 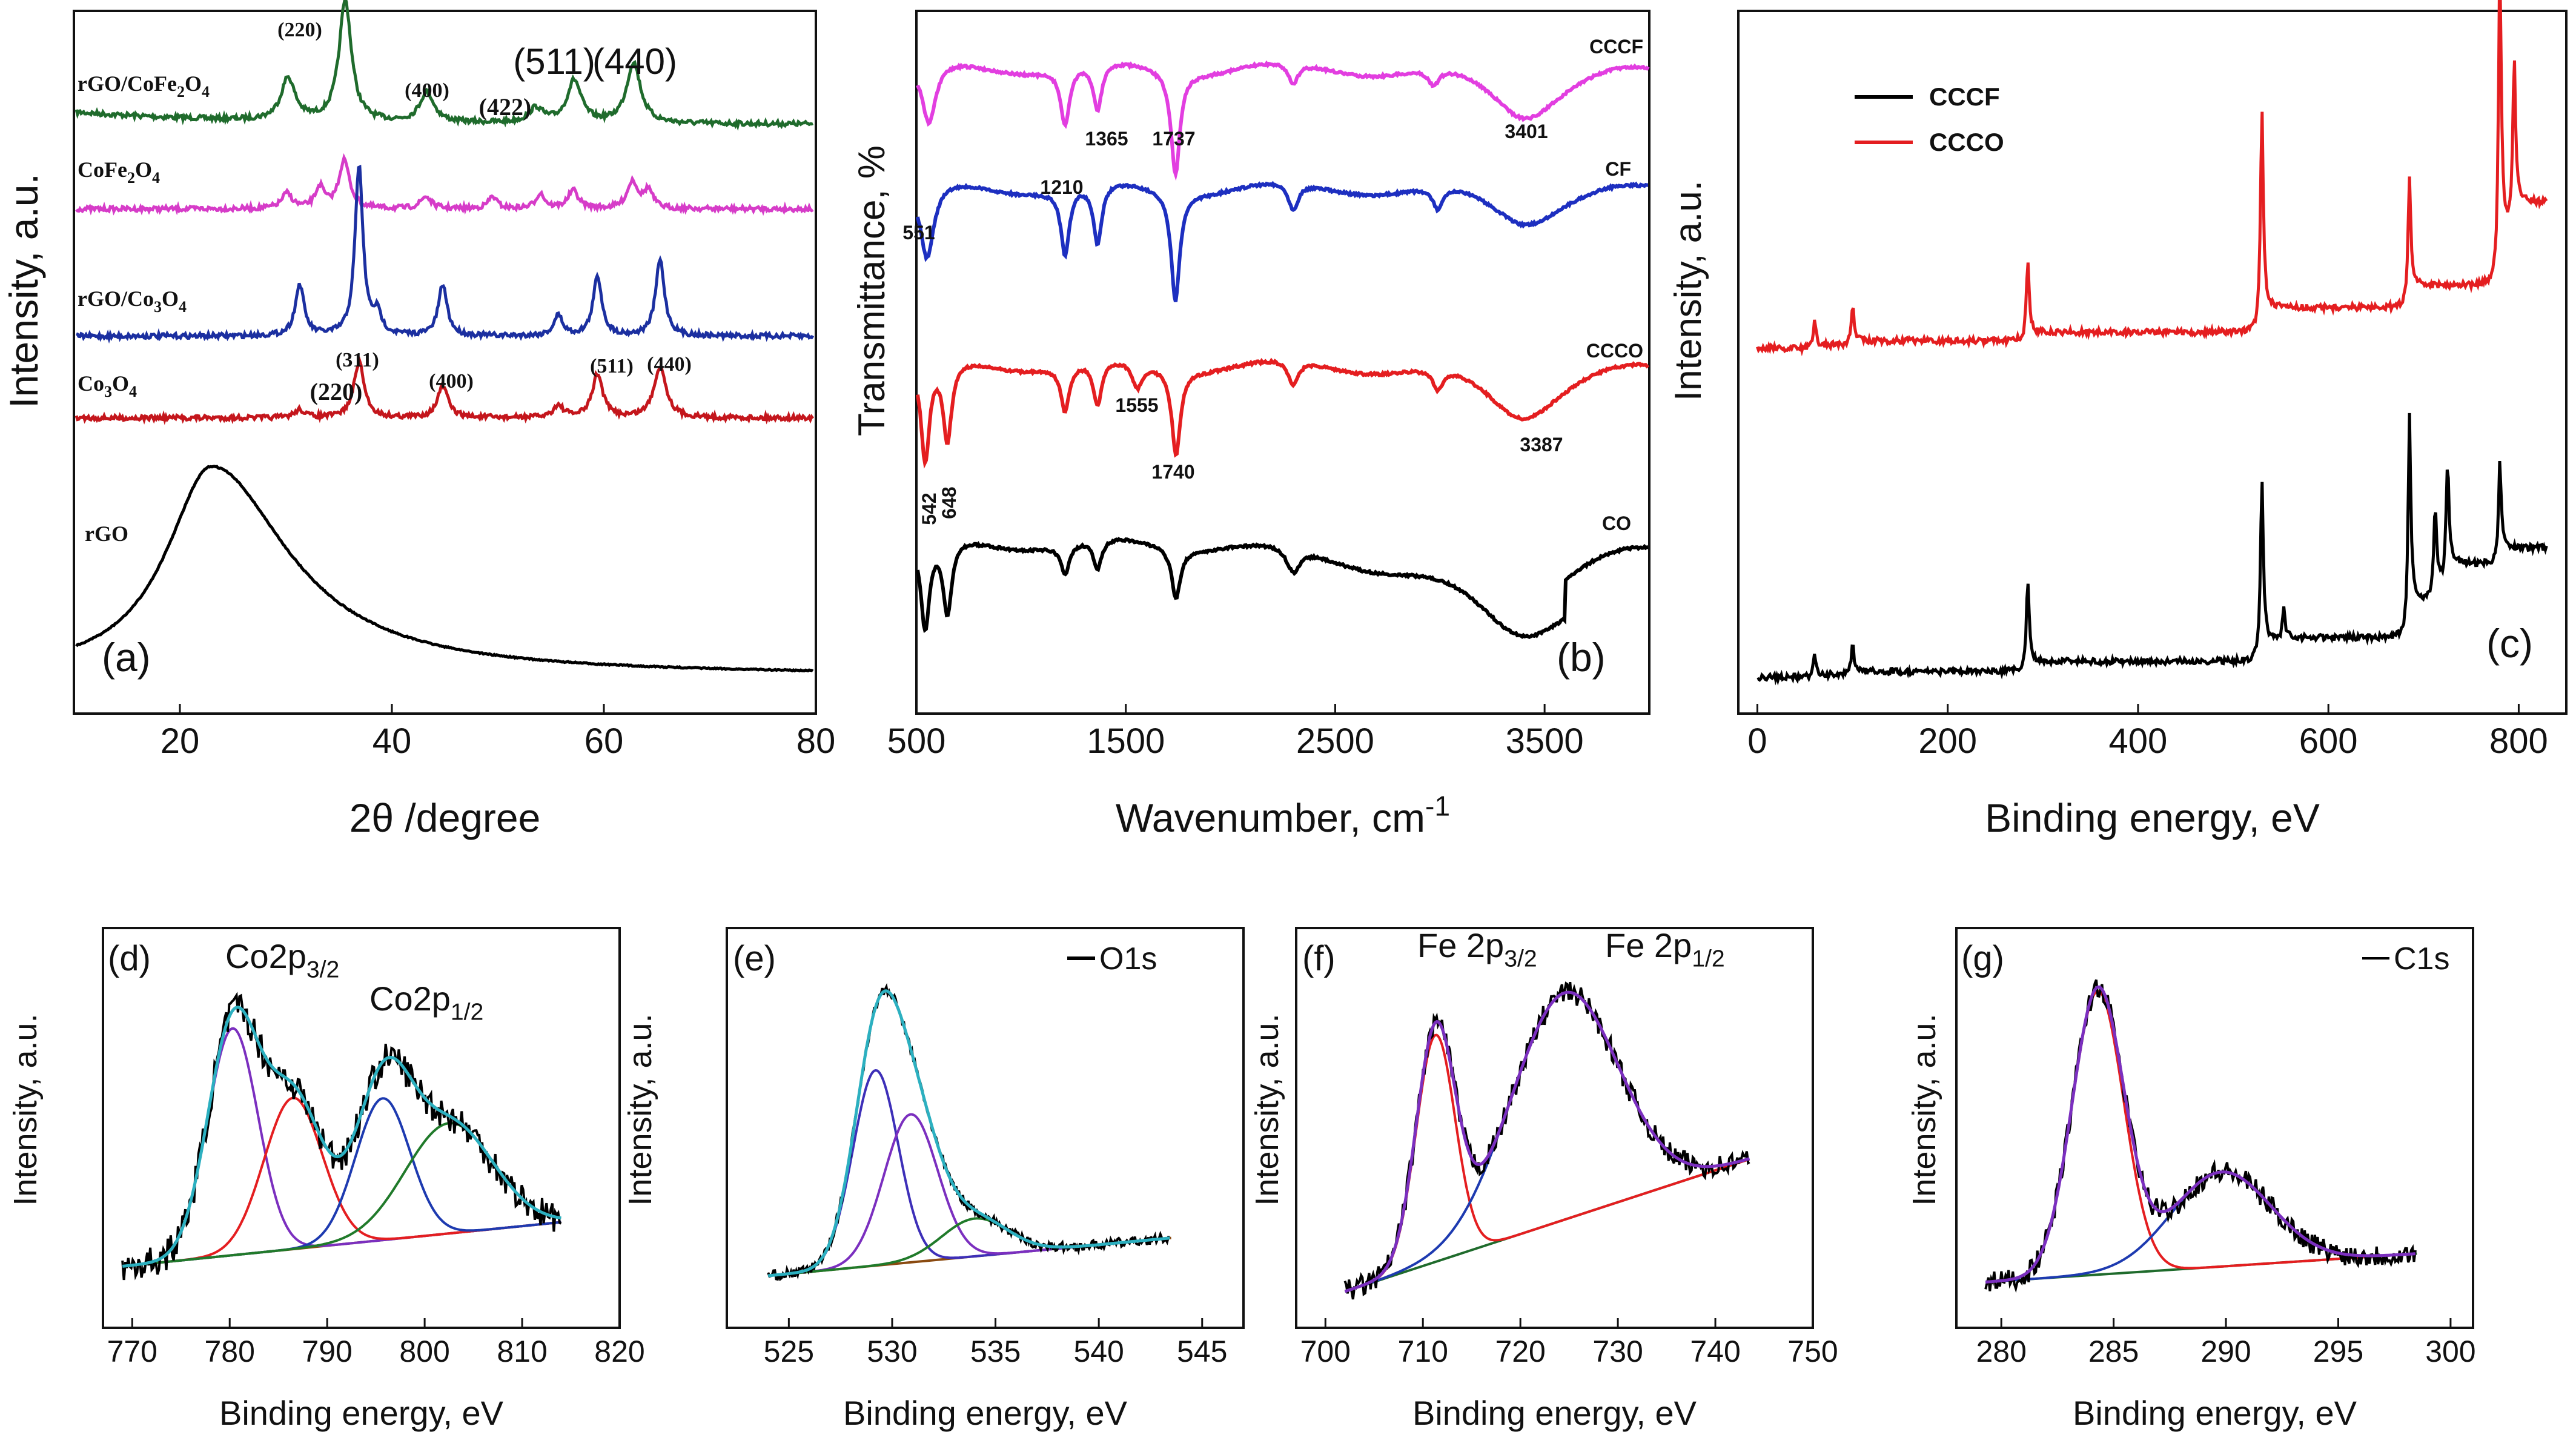 I want to click on x-tick-label: 710, so click(x=1423, y=1351).